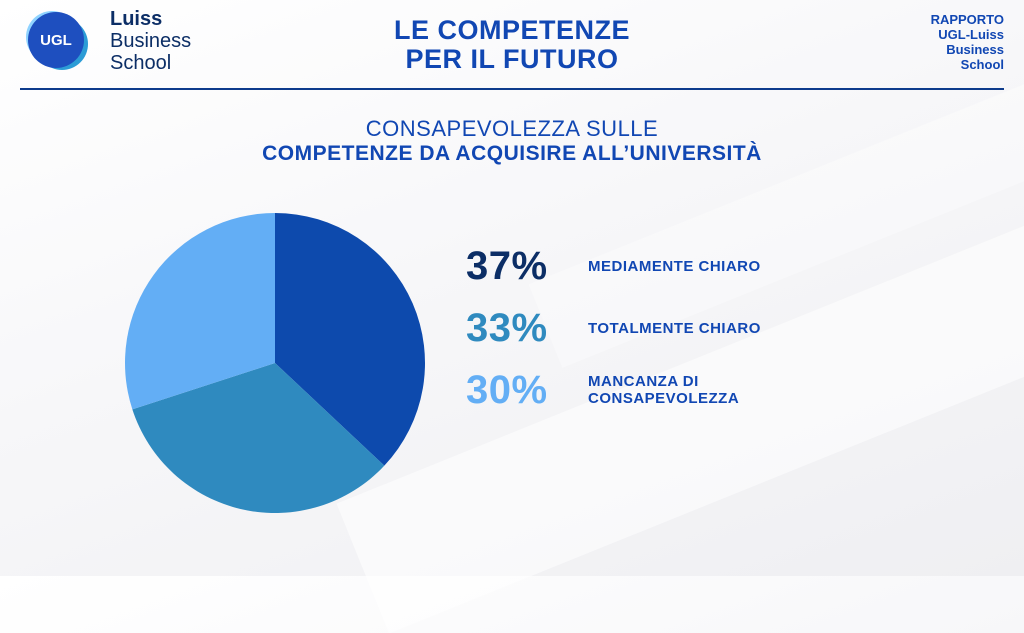 This screenshot has width=1024, height=633. What do you see at coordinates (507, 389) in the screenshot?
I see `legend-value: 30%` at bounding box center [507, 389].